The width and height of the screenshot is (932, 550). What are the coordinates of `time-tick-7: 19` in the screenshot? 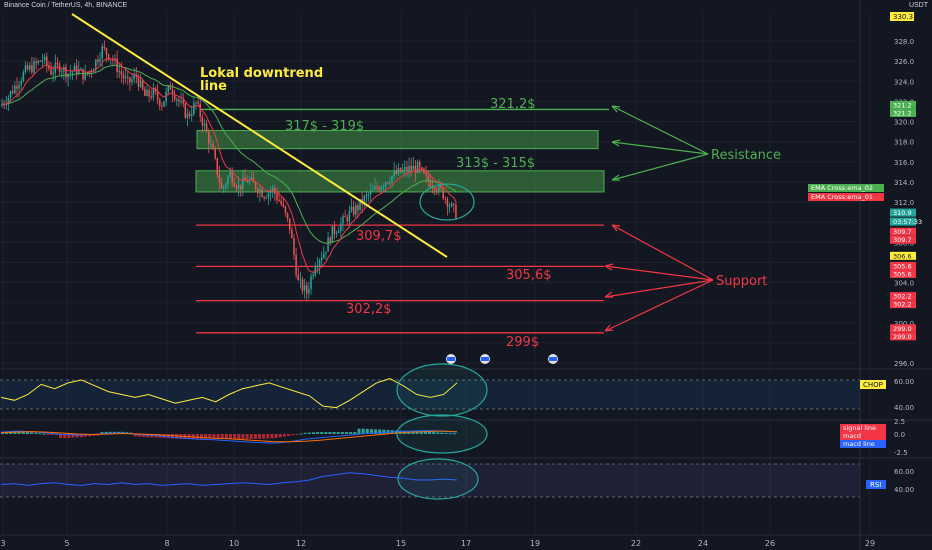 It's located at (535, 543).